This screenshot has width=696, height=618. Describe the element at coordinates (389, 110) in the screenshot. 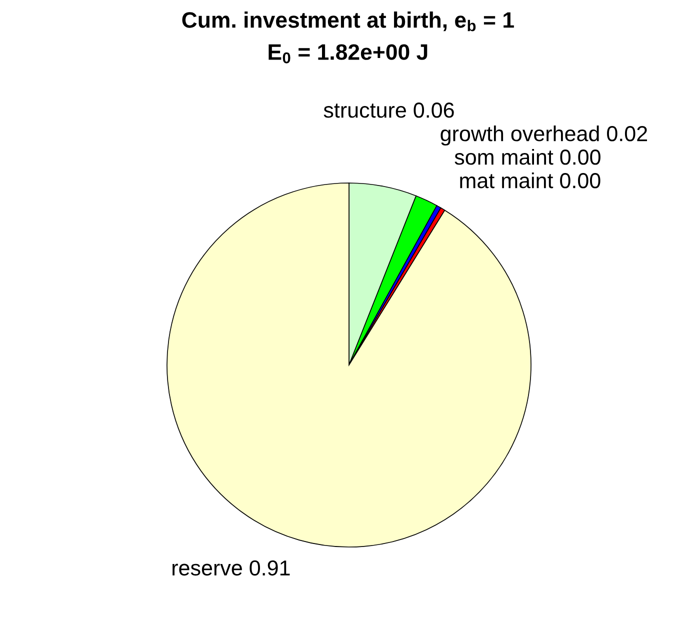

I see `slice-label: structure 0.06` at that location.